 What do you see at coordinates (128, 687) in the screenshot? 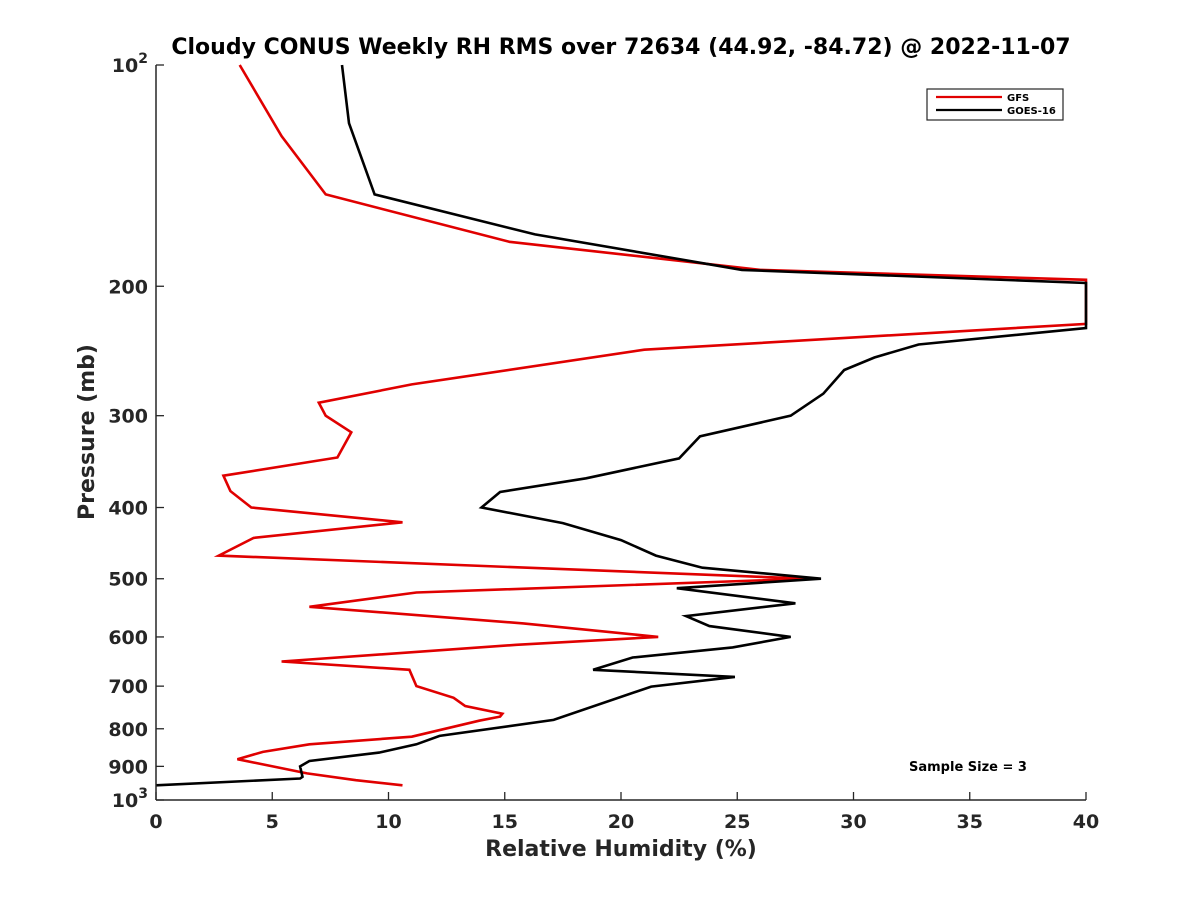
I see `y-tick-label: 700` at bounding box center [128, 687].